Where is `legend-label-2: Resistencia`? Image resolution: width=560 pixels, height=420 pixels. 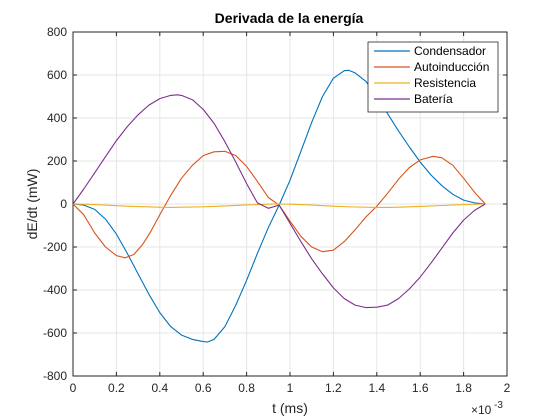 legend-label-2: Resistencia is located at coordinates (445, 83).